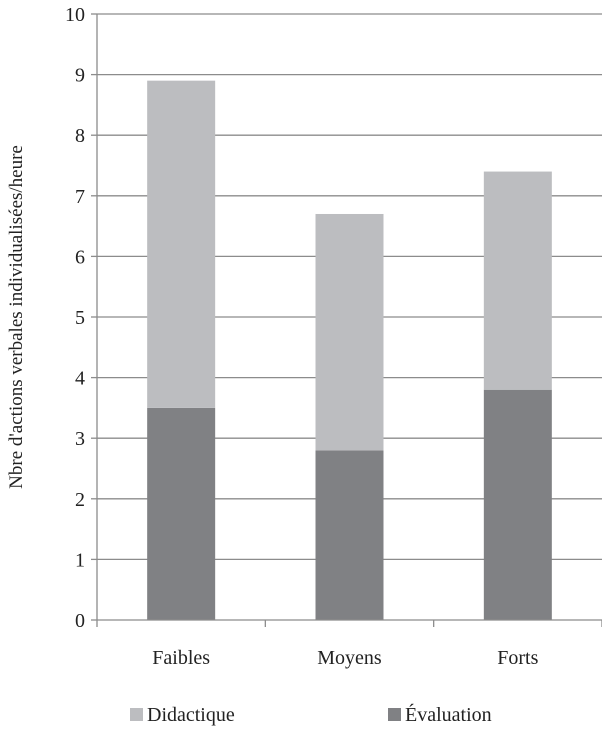  What do you see at coordinates (80, 76) in the screenshot?
I see `y-tick-label: 9` at bounding box center [80, 76].